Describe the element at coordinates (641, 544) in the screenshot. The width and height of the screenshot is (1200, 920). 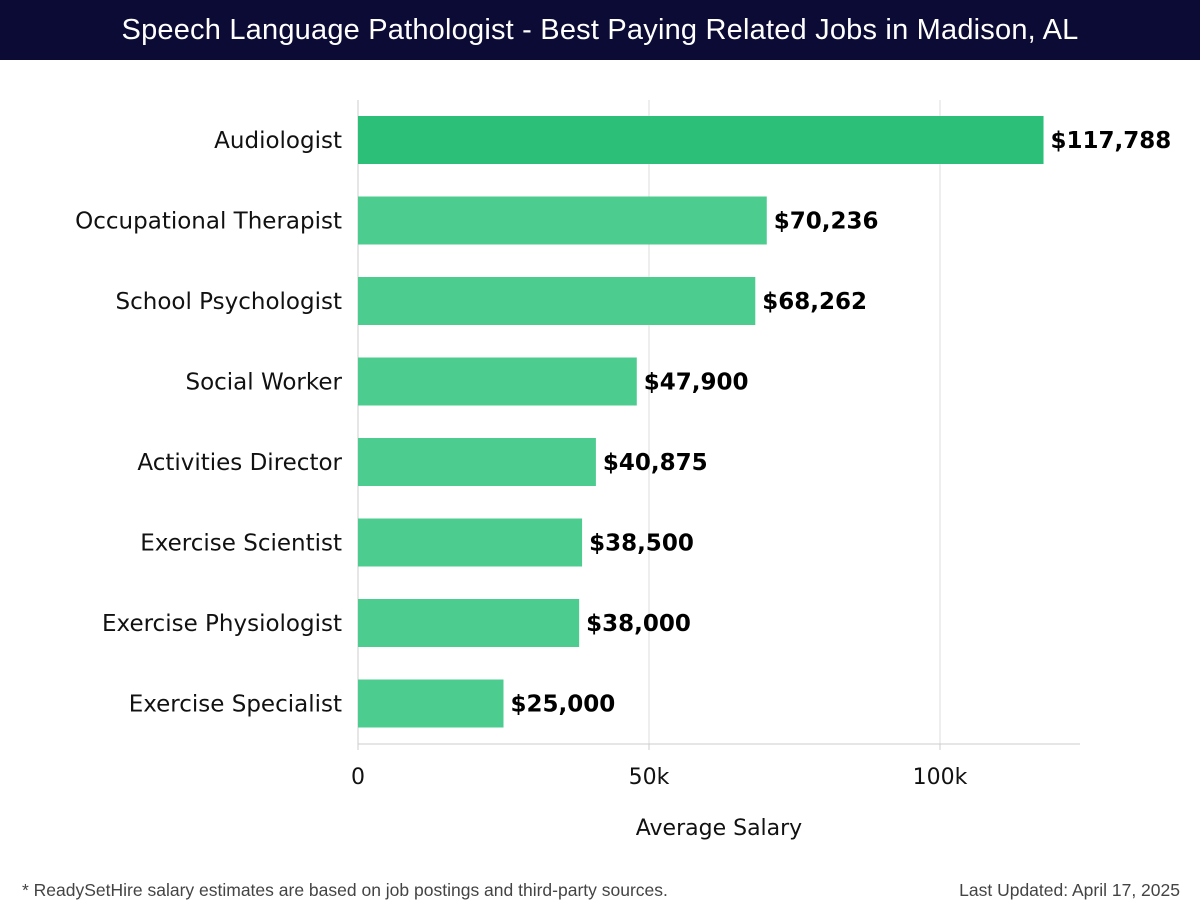
I see `value-label: $38,500` at that location.